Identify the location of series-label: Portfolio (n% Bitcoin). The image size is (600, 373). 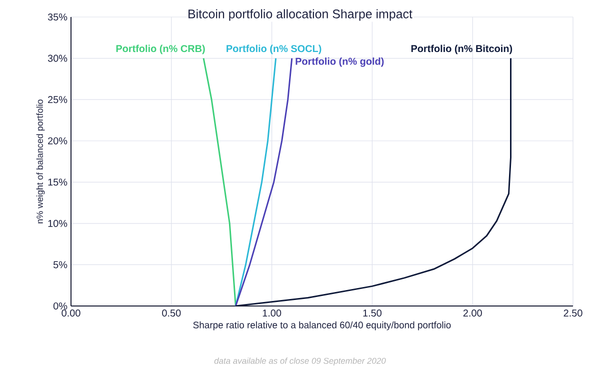
(461, 49).